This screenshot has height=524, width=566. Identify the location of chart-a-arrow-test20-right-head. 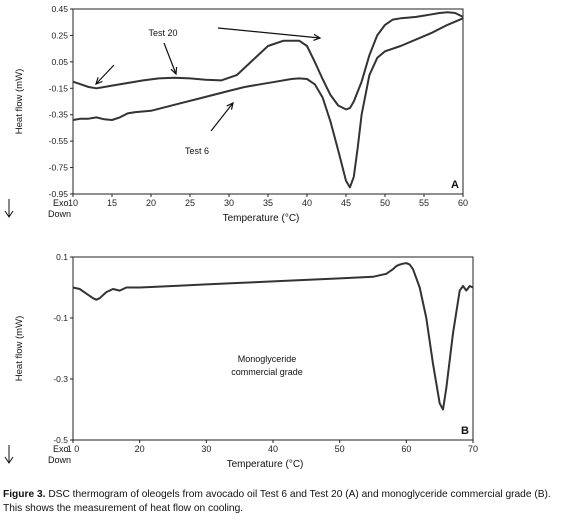
(317, 37).